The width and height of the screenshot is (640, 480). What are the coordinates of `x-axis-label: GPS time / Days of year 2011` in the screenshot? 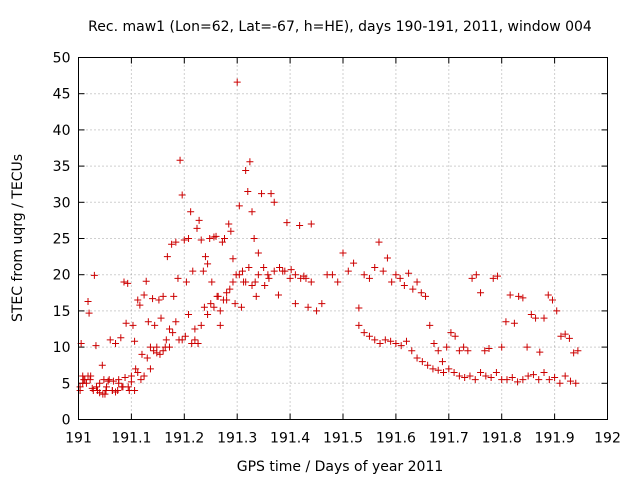 It's located at (340, 467).